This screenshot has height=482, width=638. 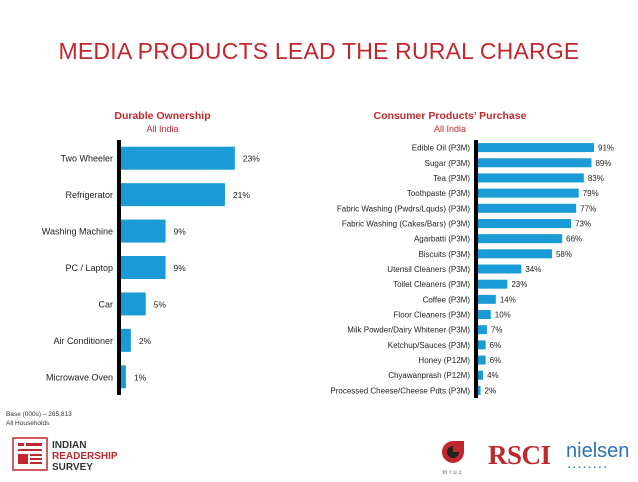 I want to click on consumer-bar-floor-cleaners-p3m, so click(x=484, y=315).